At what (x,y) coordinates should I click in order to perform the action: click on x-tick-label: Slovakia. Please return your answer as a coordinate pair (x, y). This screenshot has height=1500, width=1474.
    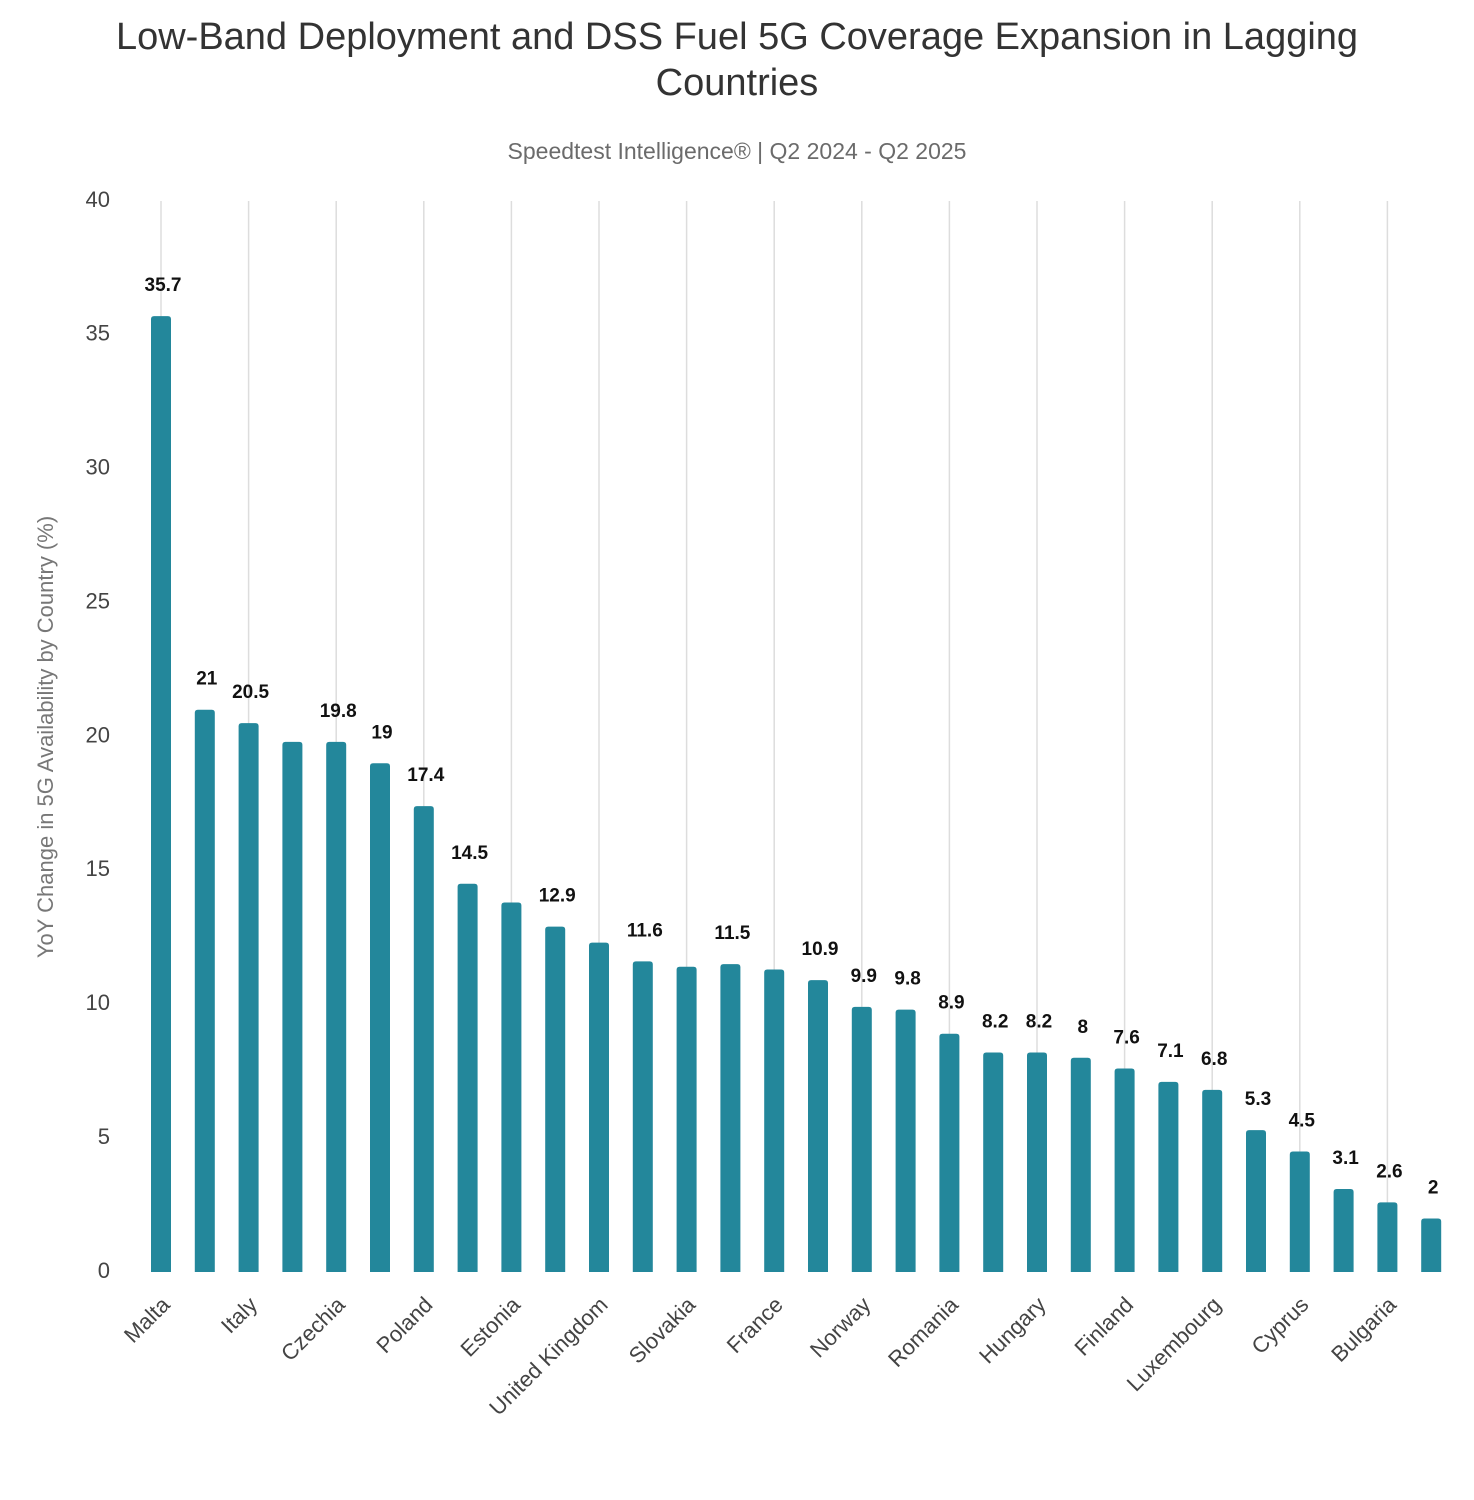
    Looking at the image, I should click on (662, 1329).